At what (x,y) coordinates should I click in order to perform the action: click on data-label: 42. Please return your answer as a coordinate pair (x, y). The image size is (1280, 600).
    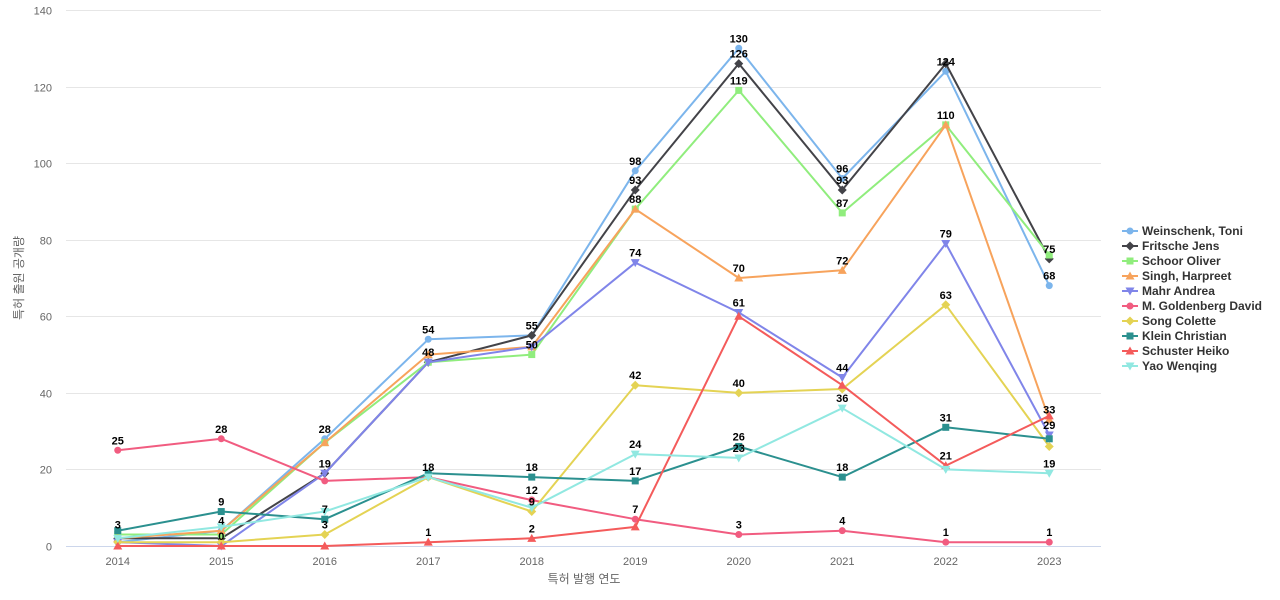
    Looking at the image, I should click on (635, 376).